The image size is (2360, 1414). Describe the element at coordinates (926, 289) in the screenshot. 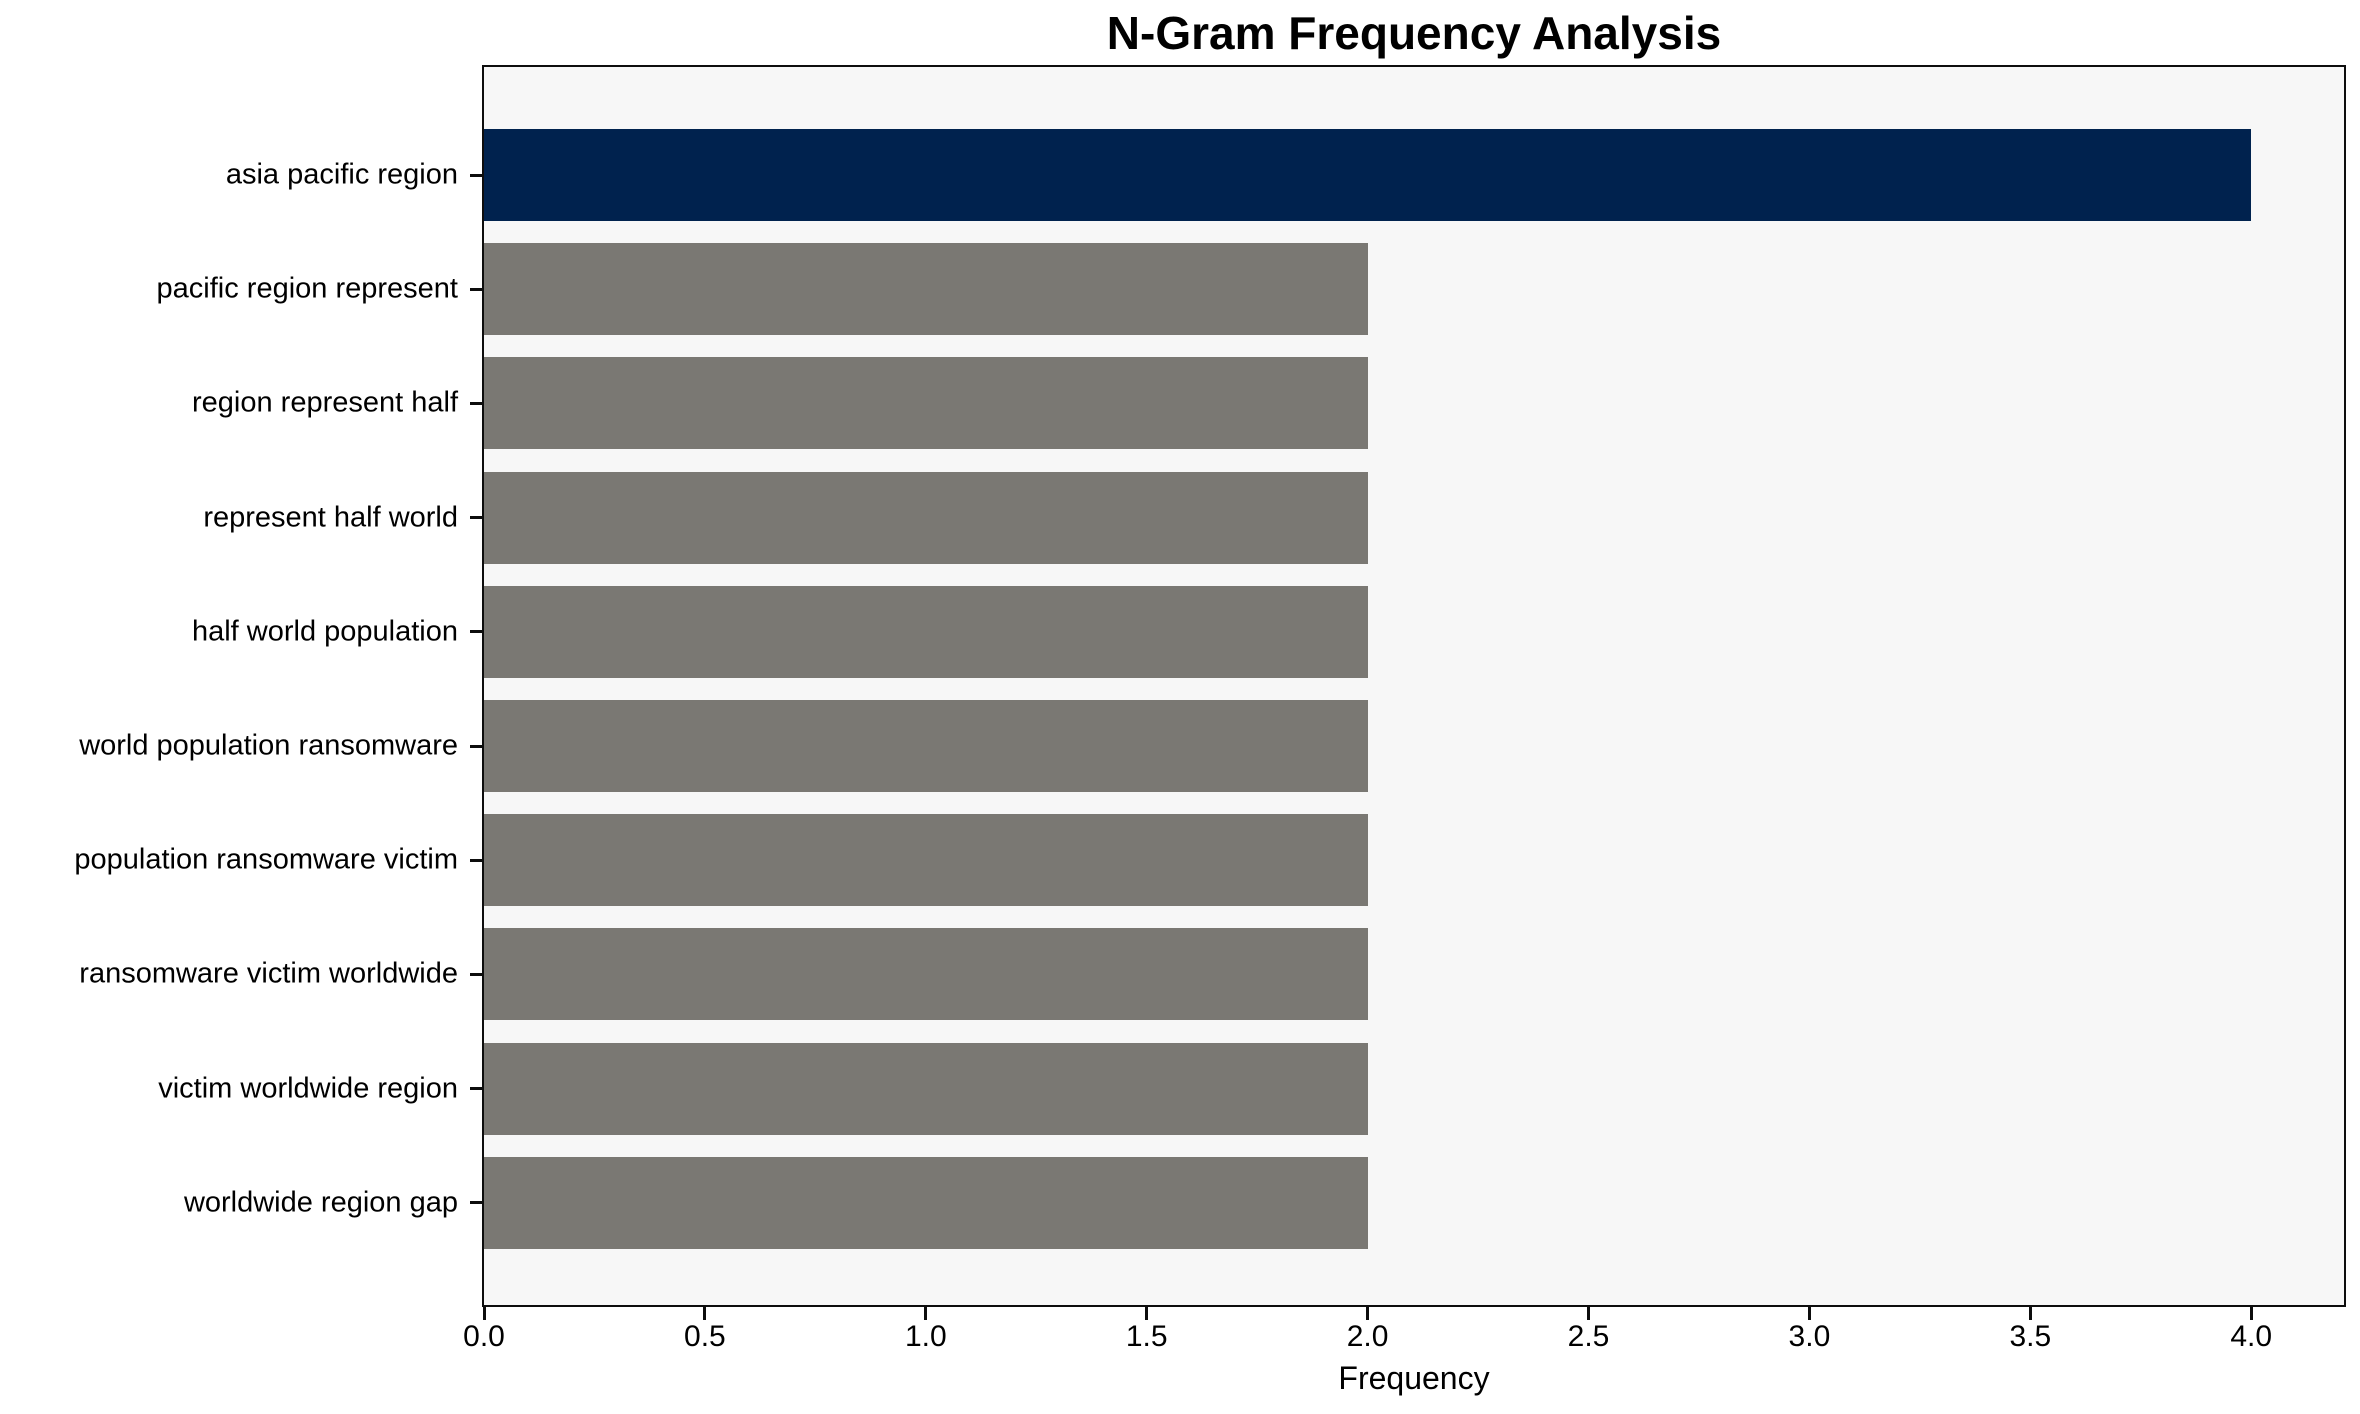

I see `bar-pacific-region-represent` at that location.